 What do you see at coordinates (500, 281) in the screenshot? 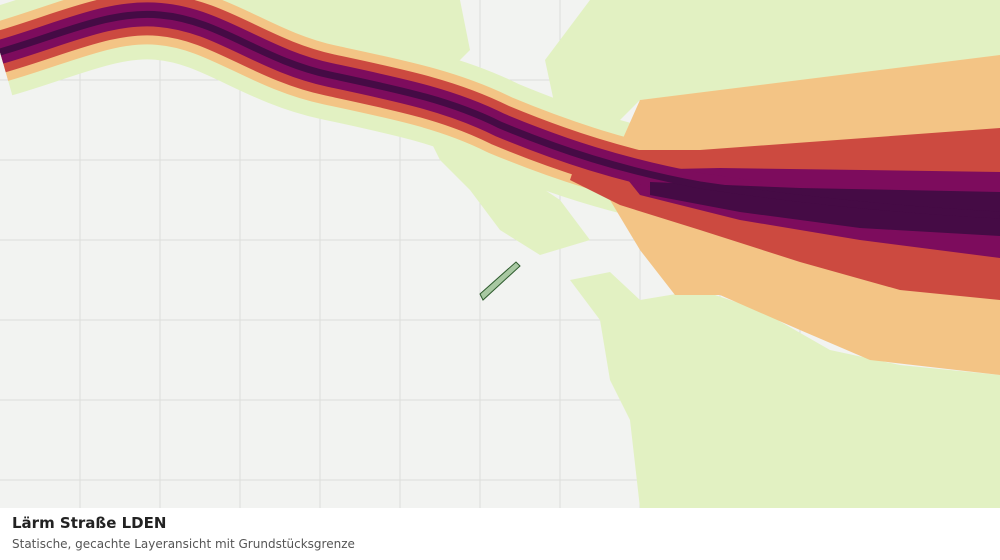
I see `parcel-boundary` at bounding box center [500, 281].